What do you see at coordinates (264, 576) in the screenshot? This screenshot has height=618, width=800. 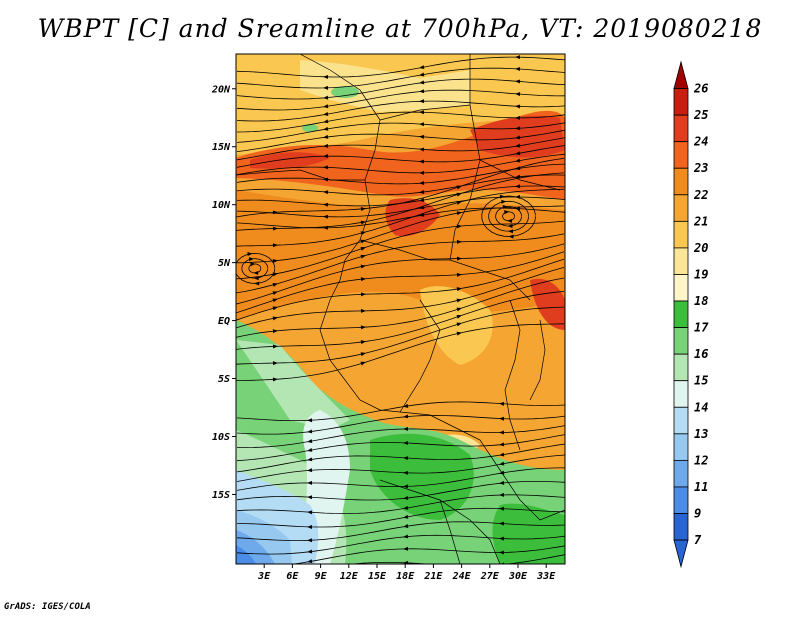 I see `lon-tick-label: 3E` at bounding box center [264, 576].